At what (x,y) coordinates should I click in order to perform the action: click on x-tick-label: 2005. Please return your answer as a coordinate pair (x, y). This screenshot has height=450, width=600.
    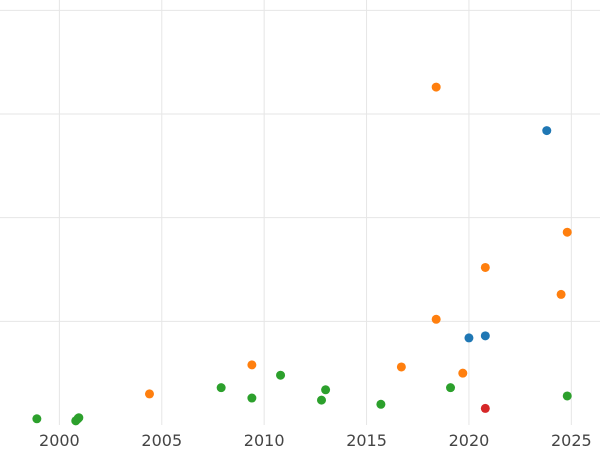
    Looking at the image, I should click on (161, 440).